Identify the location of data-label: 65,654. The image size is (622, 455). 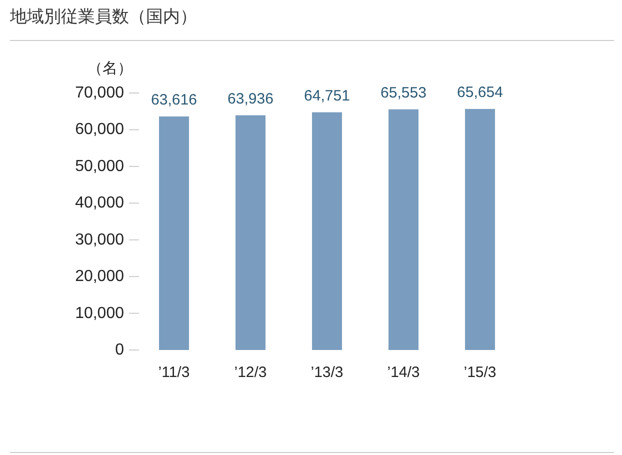
(480, 92).